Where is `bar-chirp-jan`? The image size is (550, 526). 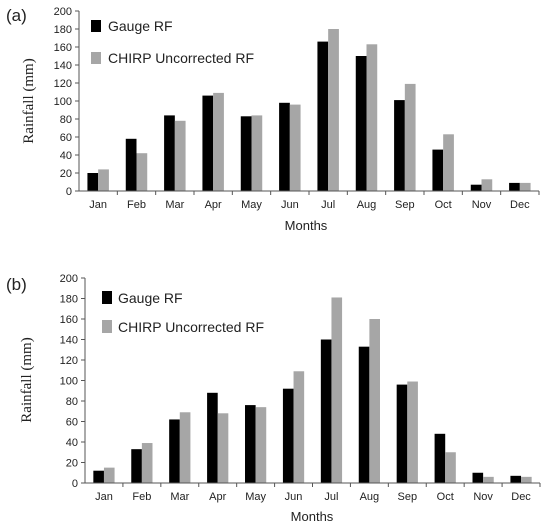 bar-chirp-jan is located at coordinates (109, 475).